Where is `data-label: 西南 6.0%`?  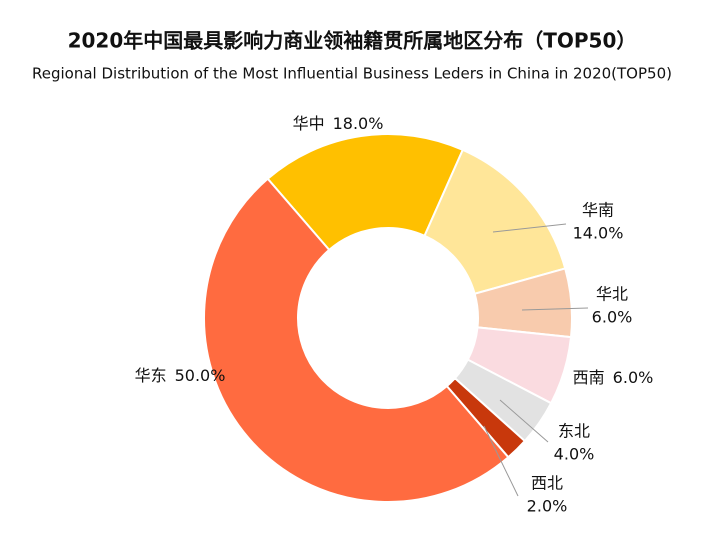
data-label: 西南 6.0% is located at coordinates (613, 377).